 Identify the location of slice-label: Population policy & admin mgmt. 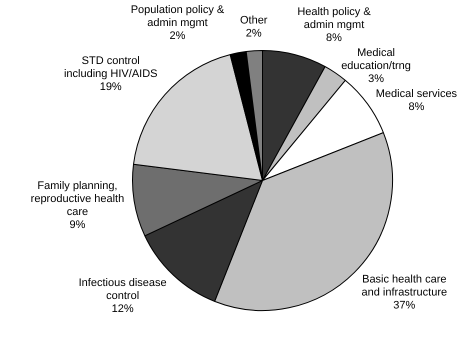
(177, 16).